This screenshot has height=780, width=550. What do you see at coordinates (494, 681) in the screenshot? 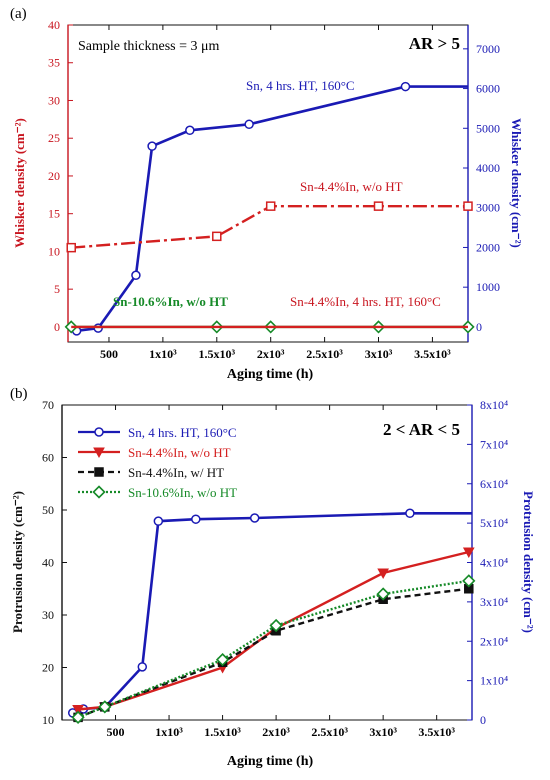
I see `y2-tick-label: 1x10⁴` at bounding box center [494, 681].